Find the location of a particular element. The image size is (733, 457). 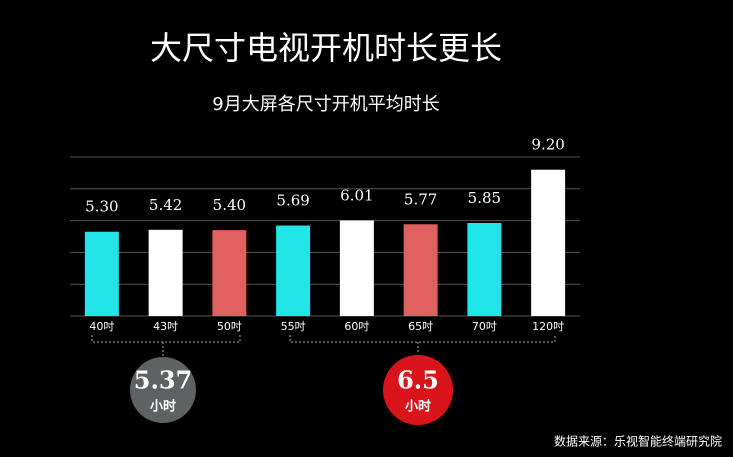

x-tick-label: 120吋 is located at coordinates (548, 326).